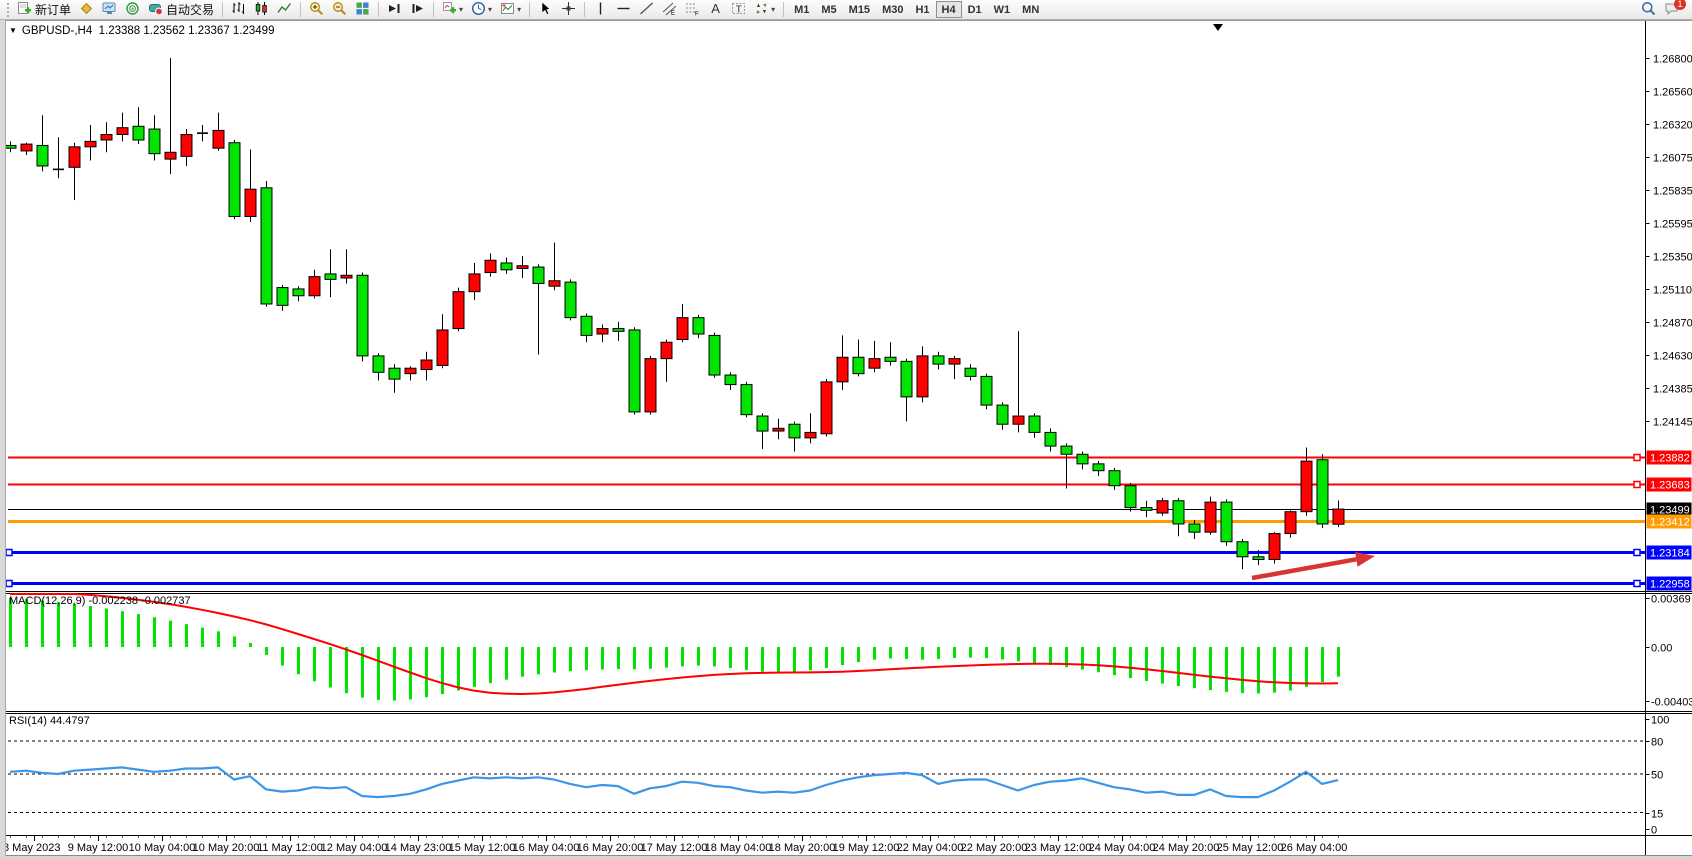  What do you see at coordinates (546, 848) in the screenshot?
I see `svg-text: 16 May 04:00` at bounding box center [546, 848].